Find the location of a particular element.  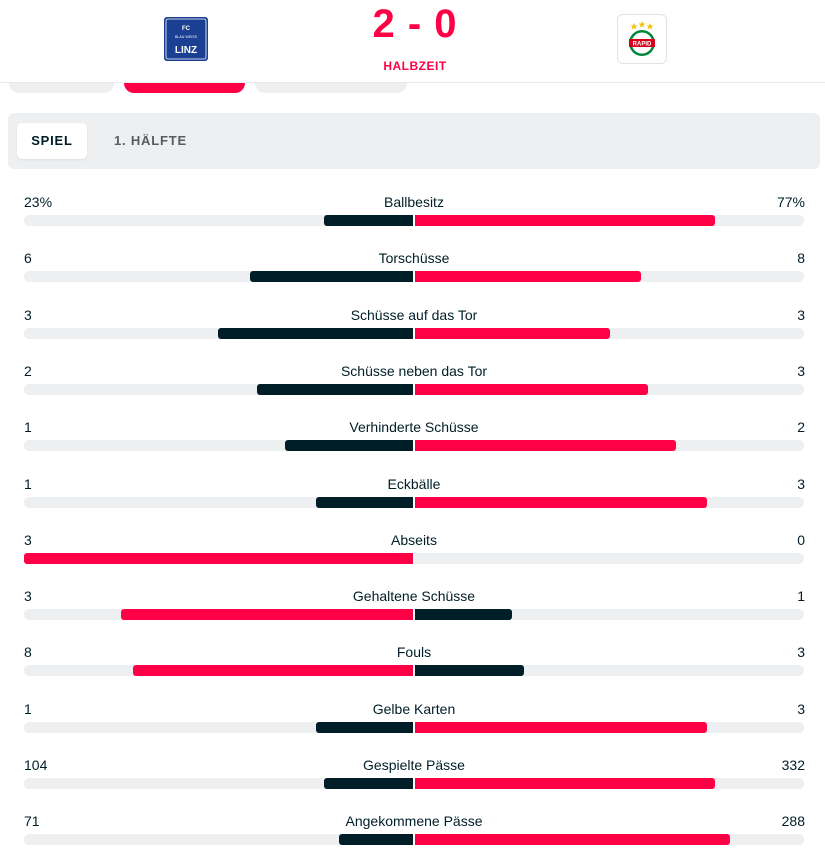

stat-label: Verhinderte Schüsse is located at coordinates (414, 427).